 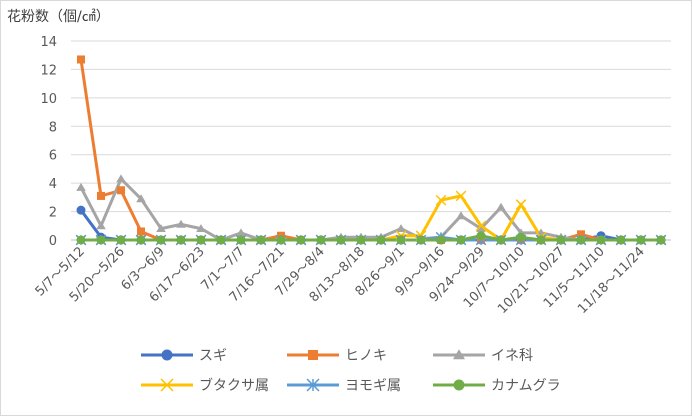 I want to click on legend-item: イネ科, so click(x=483, y=356).